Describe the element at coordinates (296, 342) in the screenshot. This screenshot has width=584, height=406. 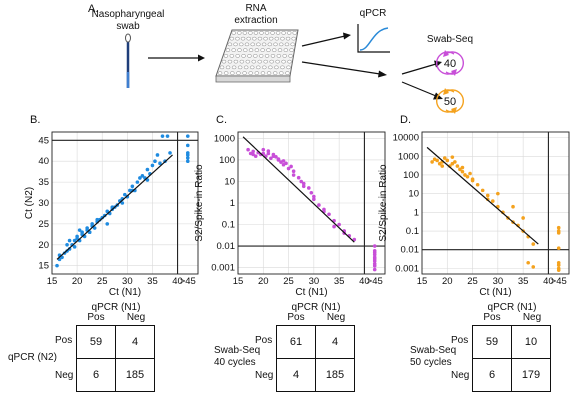
I see `table-2-cell-pos-pos: 61` at that location.